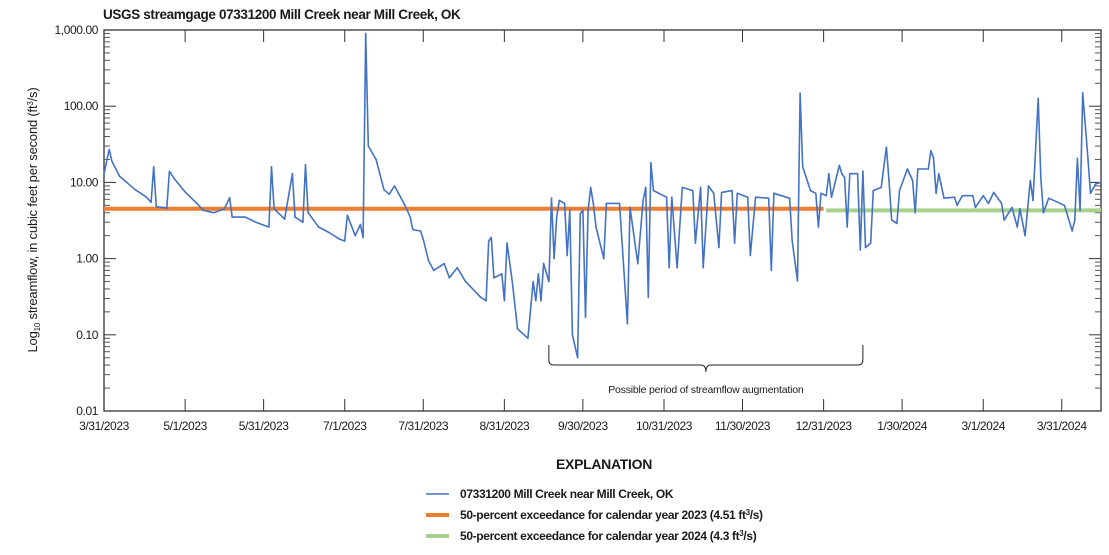 This screenshot has width=1109, height=555. What do you see at coordinates (104, 426) in the screenshot?
I see `x-tick-label: 3/31/2023` at bounding box center [104, 426].